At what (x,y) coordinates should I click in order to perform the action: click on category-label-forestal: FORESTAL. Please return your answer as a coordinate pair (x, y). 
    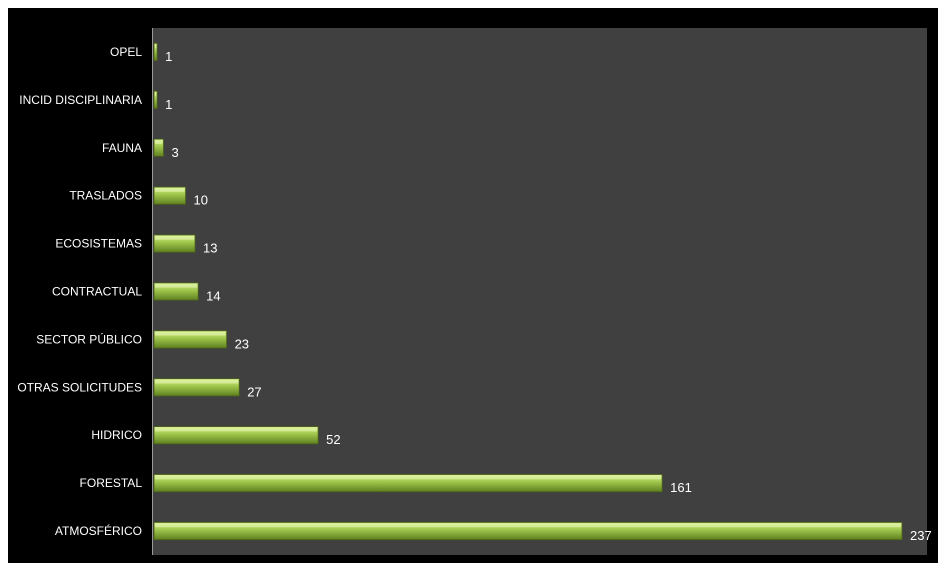
    Looking at the image, I should click on (111, 483).